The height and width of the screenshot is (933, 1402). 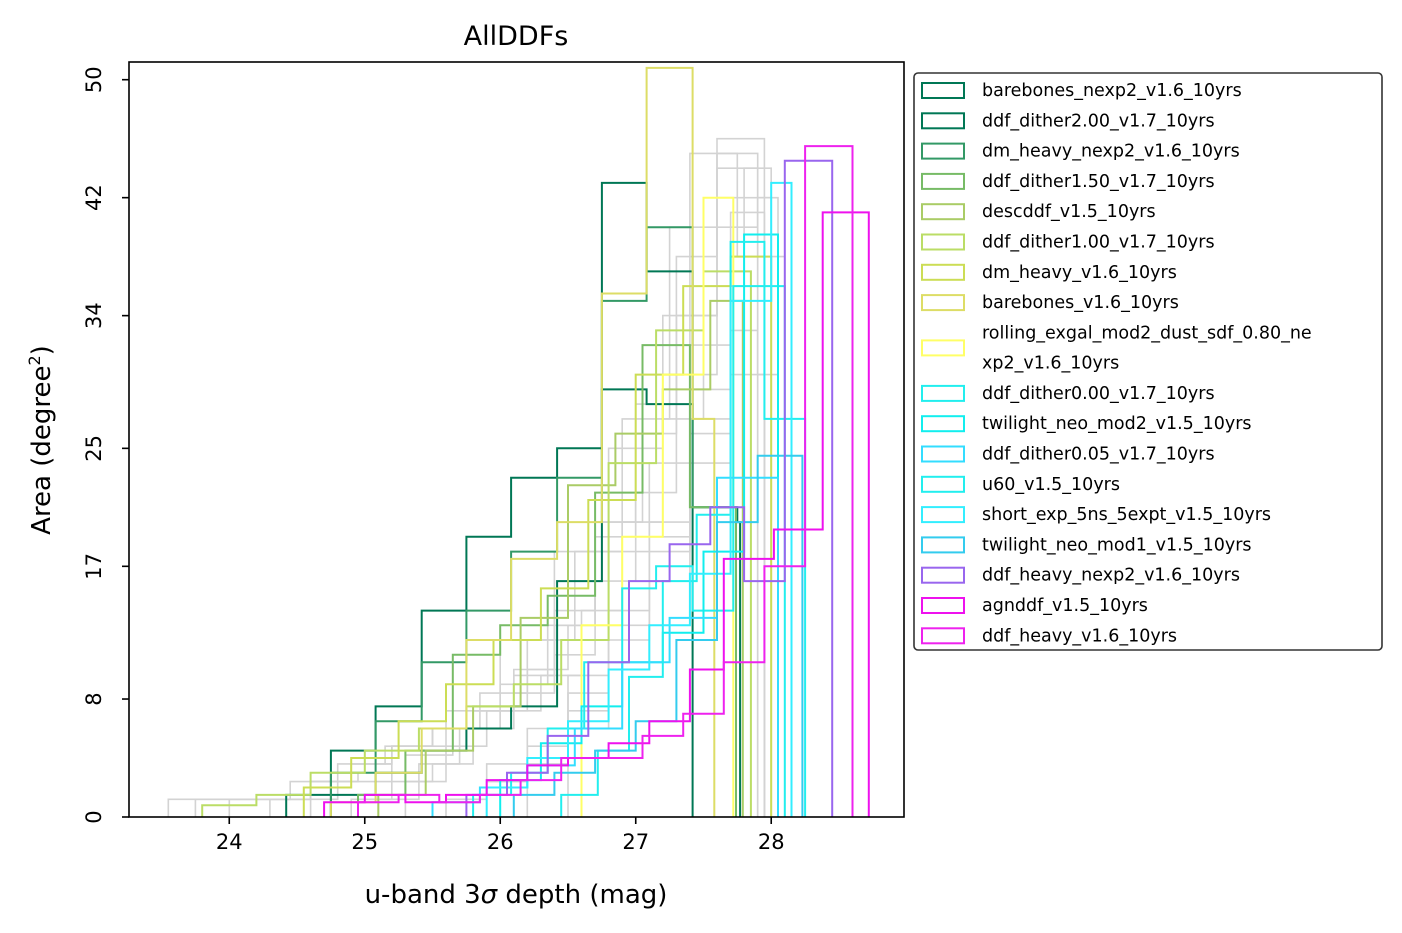 I want to click on legend-item: dm_heavy_v1.6_10yrs, so click(x=1049, y=273).